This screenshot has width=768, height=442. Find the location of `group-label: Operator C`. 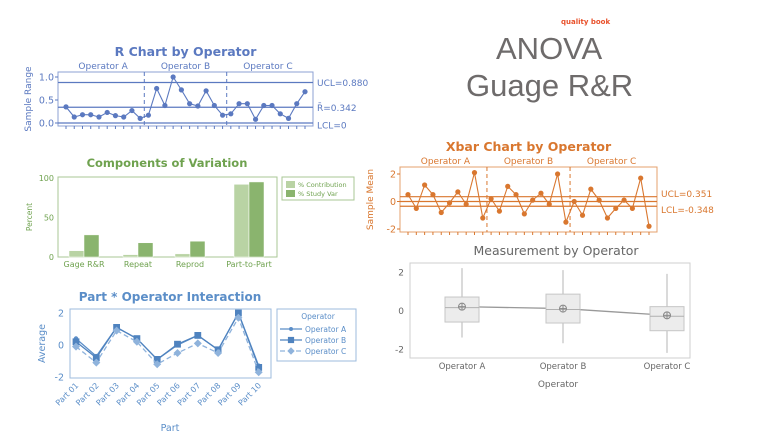

group-label: Operator C is located at coordinates (611, 162).